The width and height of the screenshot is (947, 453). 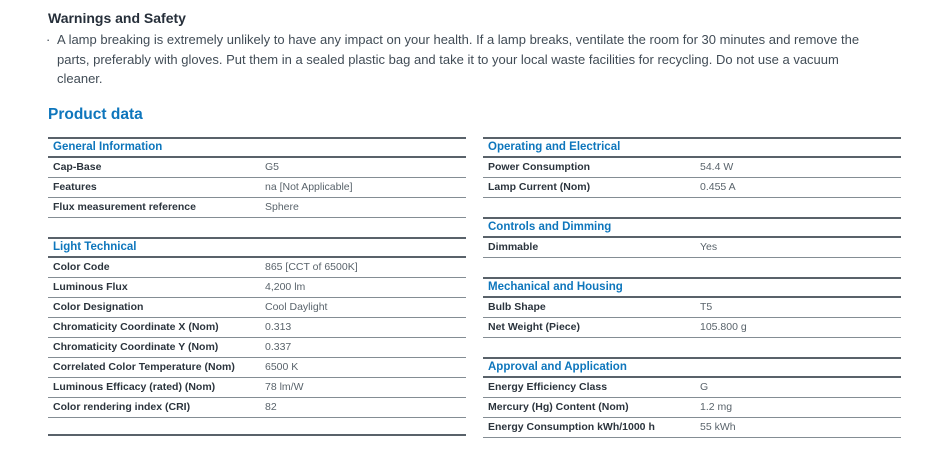 What do you see at coordinates (136, 347) in the screenshot?
I see `spec-label: Chromaticity Coordinate Y (Nom)` at bounding box center [136, 347].